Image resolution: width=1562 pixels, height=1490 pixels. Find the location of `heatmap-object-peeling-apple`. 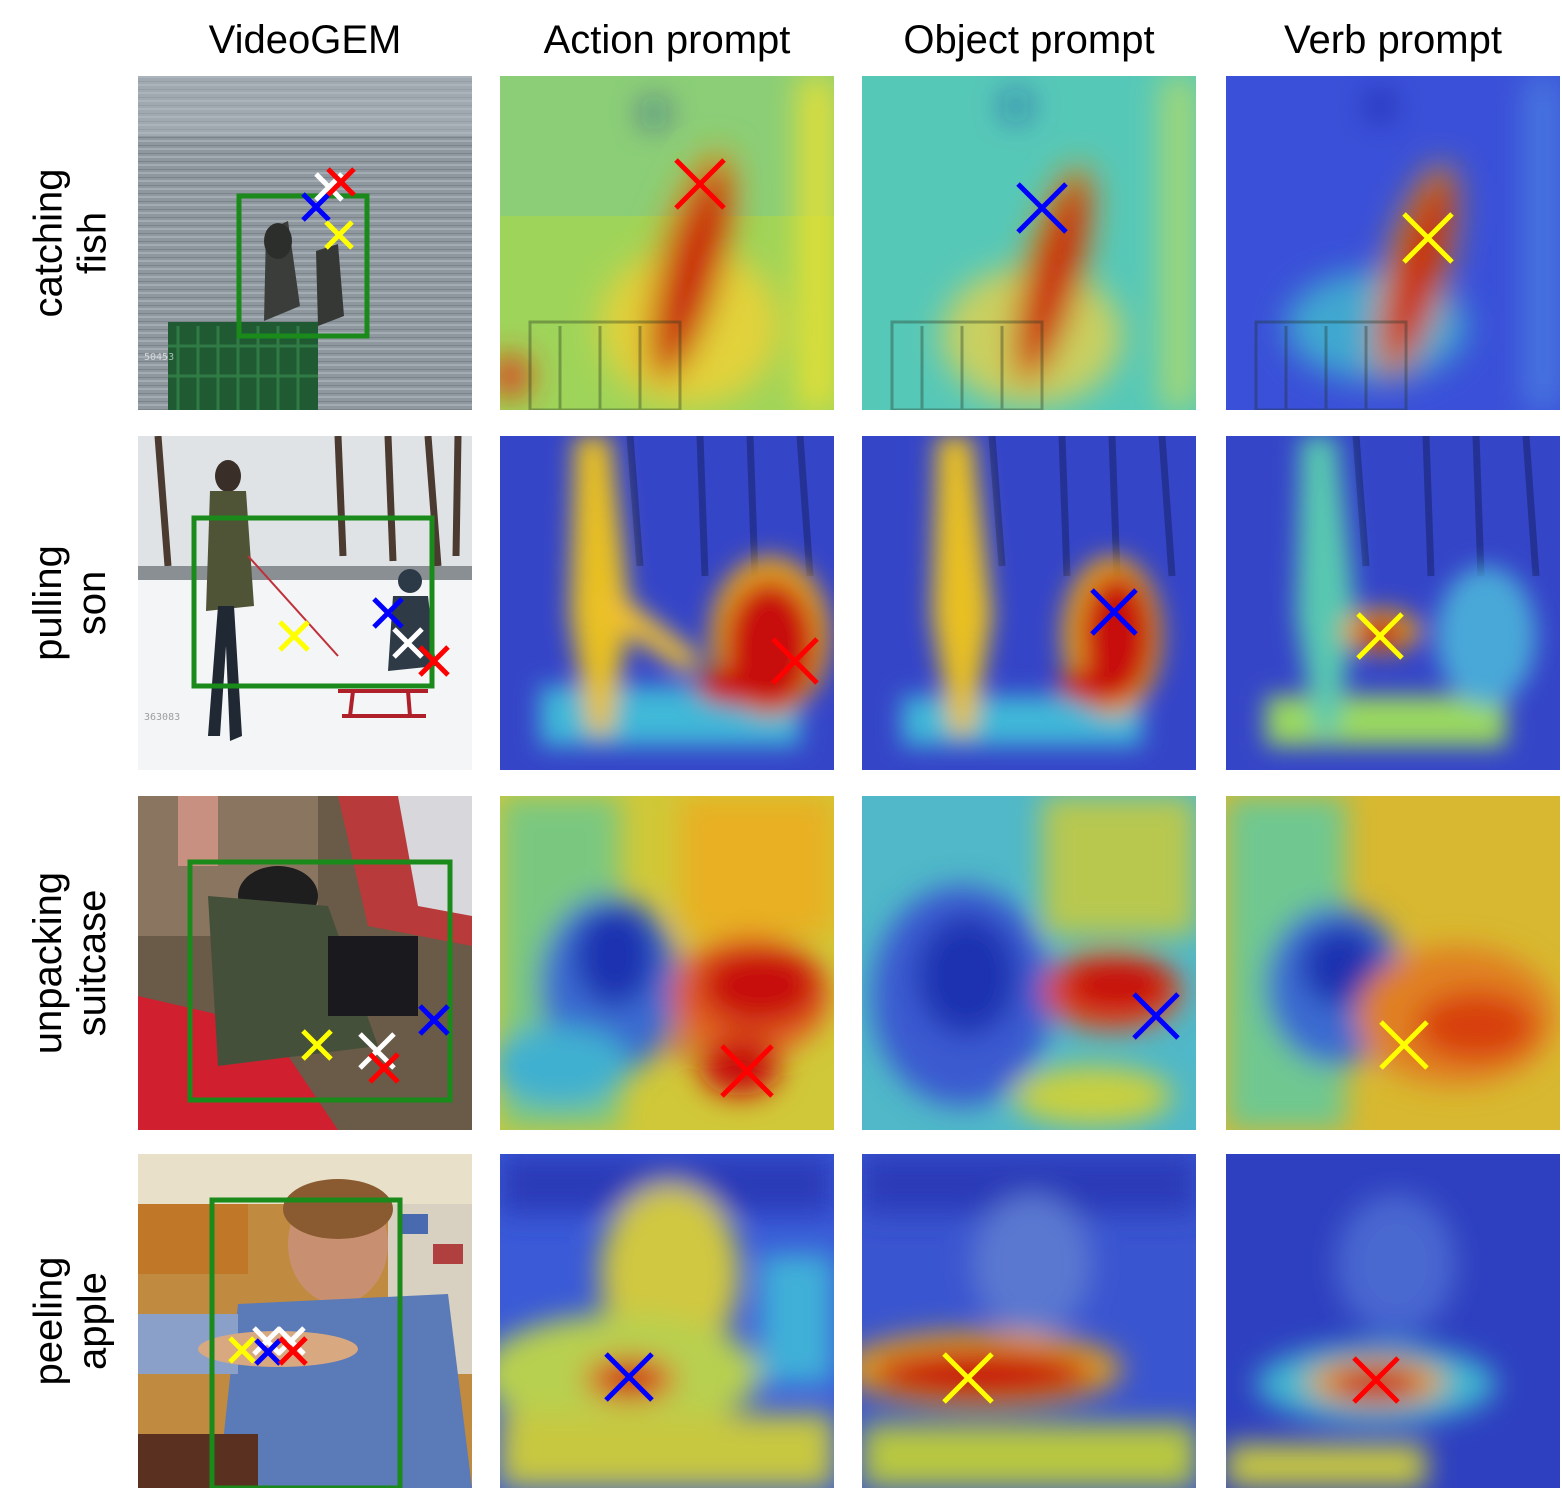

heatmap-object-peeling-apple is located at coordinates (1029, 1321).